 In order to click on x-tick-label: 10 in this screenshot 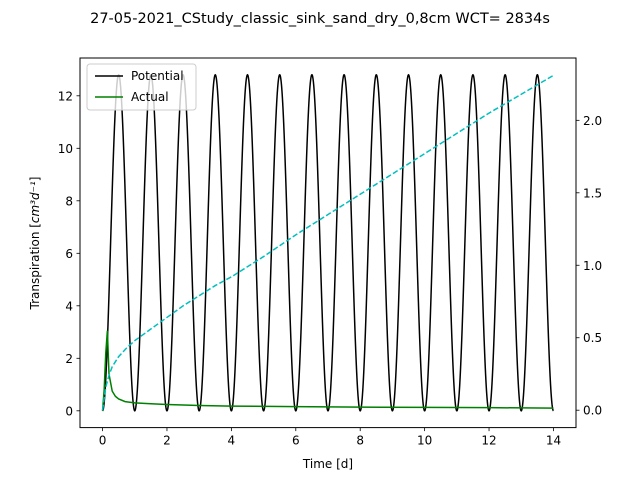, I will do `click(424, 441)`.